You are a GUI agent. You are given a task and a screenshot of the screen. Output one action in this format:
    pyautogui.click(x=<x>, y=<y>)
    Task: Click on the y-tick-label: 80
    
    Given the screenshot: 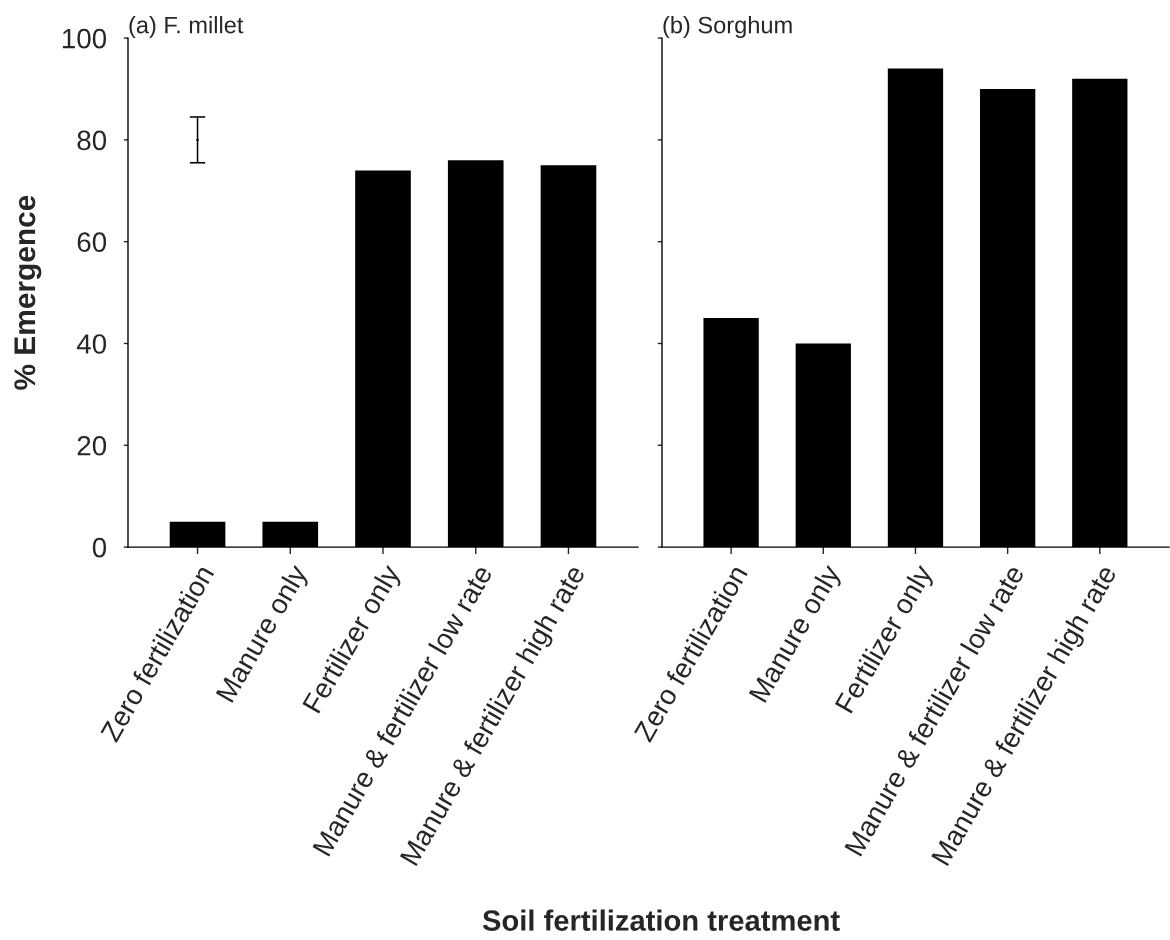 What is the action you would take?
    pyautogui.click(x=92, y=140)
    